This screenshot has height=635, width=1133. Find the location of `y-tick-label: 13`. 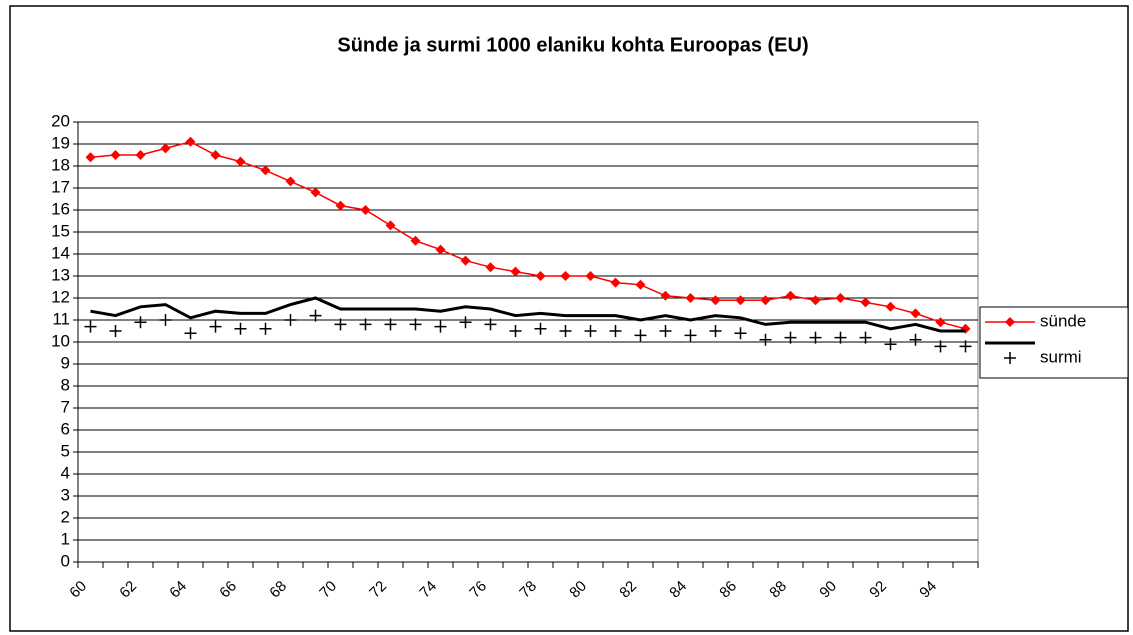

y-tick-label: 13 is located at coordinates (60, 274).